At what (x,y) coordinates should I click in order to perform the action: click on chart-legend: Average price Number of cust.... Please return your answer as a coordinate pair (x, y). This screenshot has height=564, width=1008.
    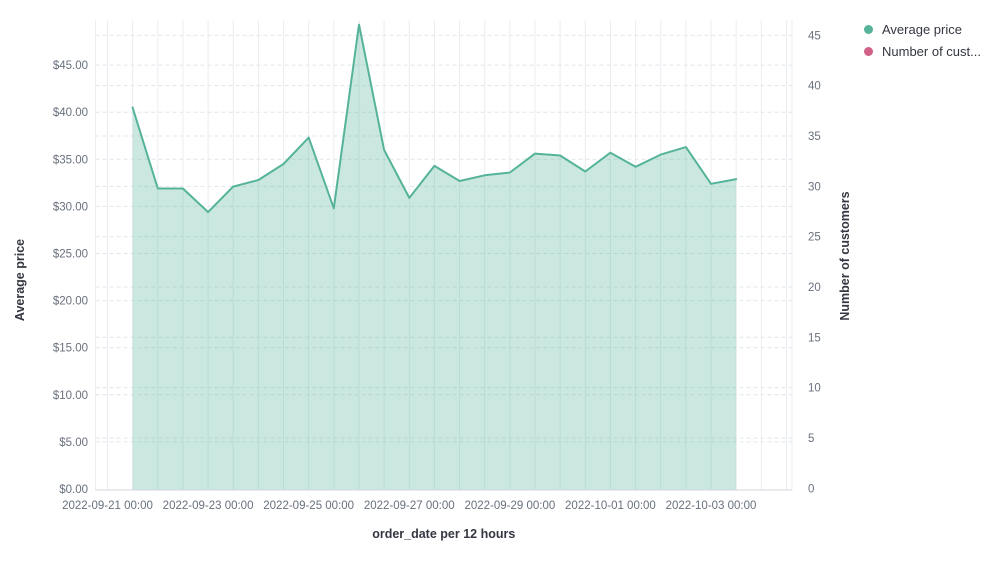
    Looking at the image, I should click on (934, 40).